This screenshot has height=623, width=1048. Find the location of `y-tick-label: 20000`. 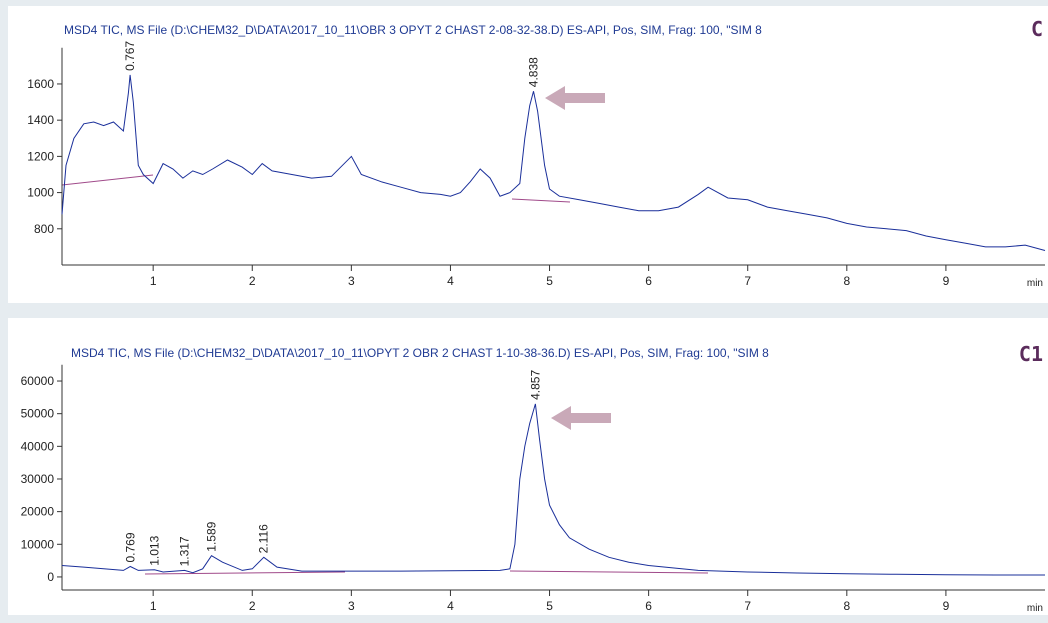

y-tick-label: 20000 is located at coordinates (38, 512).